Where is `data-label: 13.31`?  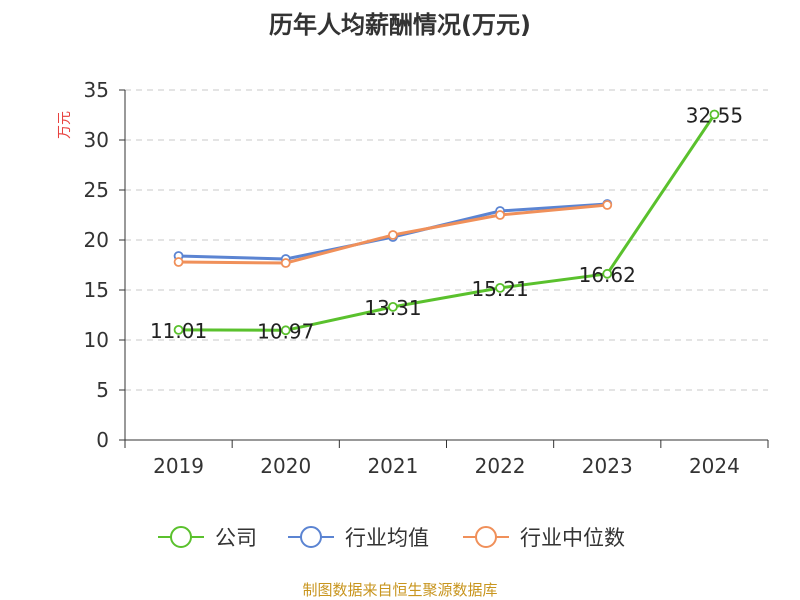
data-label: 13.31 is located at coordinates (392, 308).